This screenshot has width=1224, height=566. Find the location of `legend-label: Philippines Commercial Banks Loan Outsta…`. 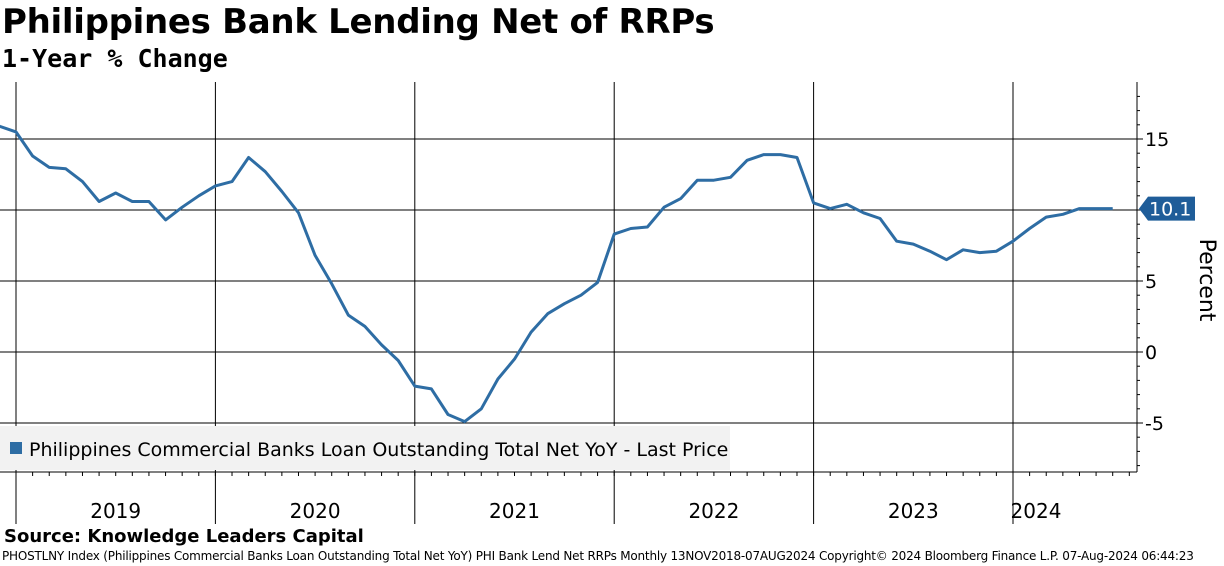

legend-label: Philippines Commercial Banks Loan Outsta… is located at coordinates (378, 450).